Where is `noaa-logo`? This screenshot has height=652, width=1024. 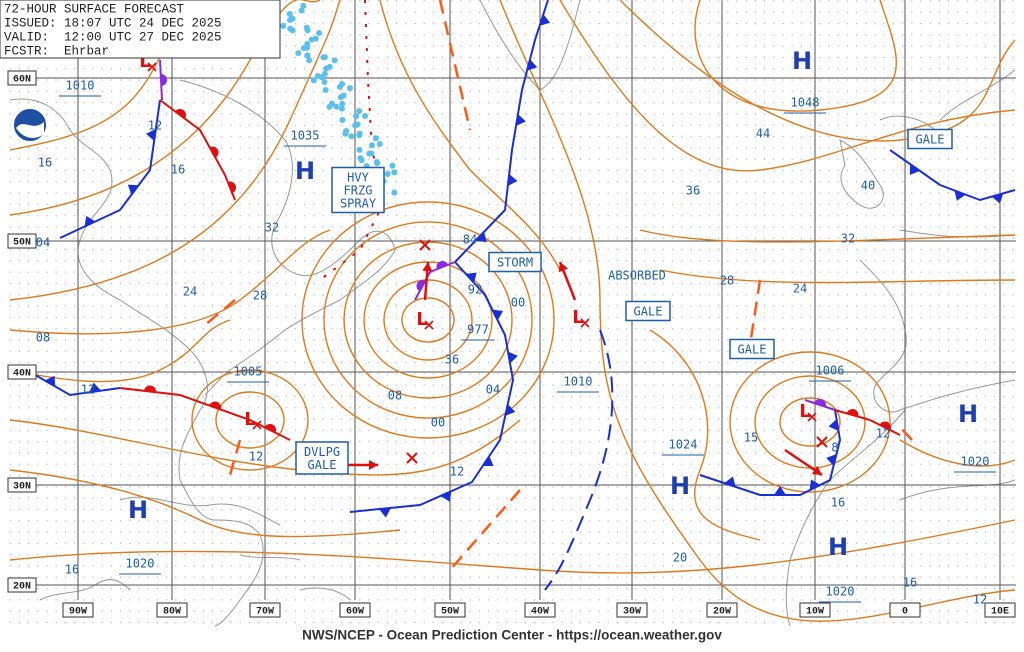 noaa-logo is located at coordinates (30, 125).